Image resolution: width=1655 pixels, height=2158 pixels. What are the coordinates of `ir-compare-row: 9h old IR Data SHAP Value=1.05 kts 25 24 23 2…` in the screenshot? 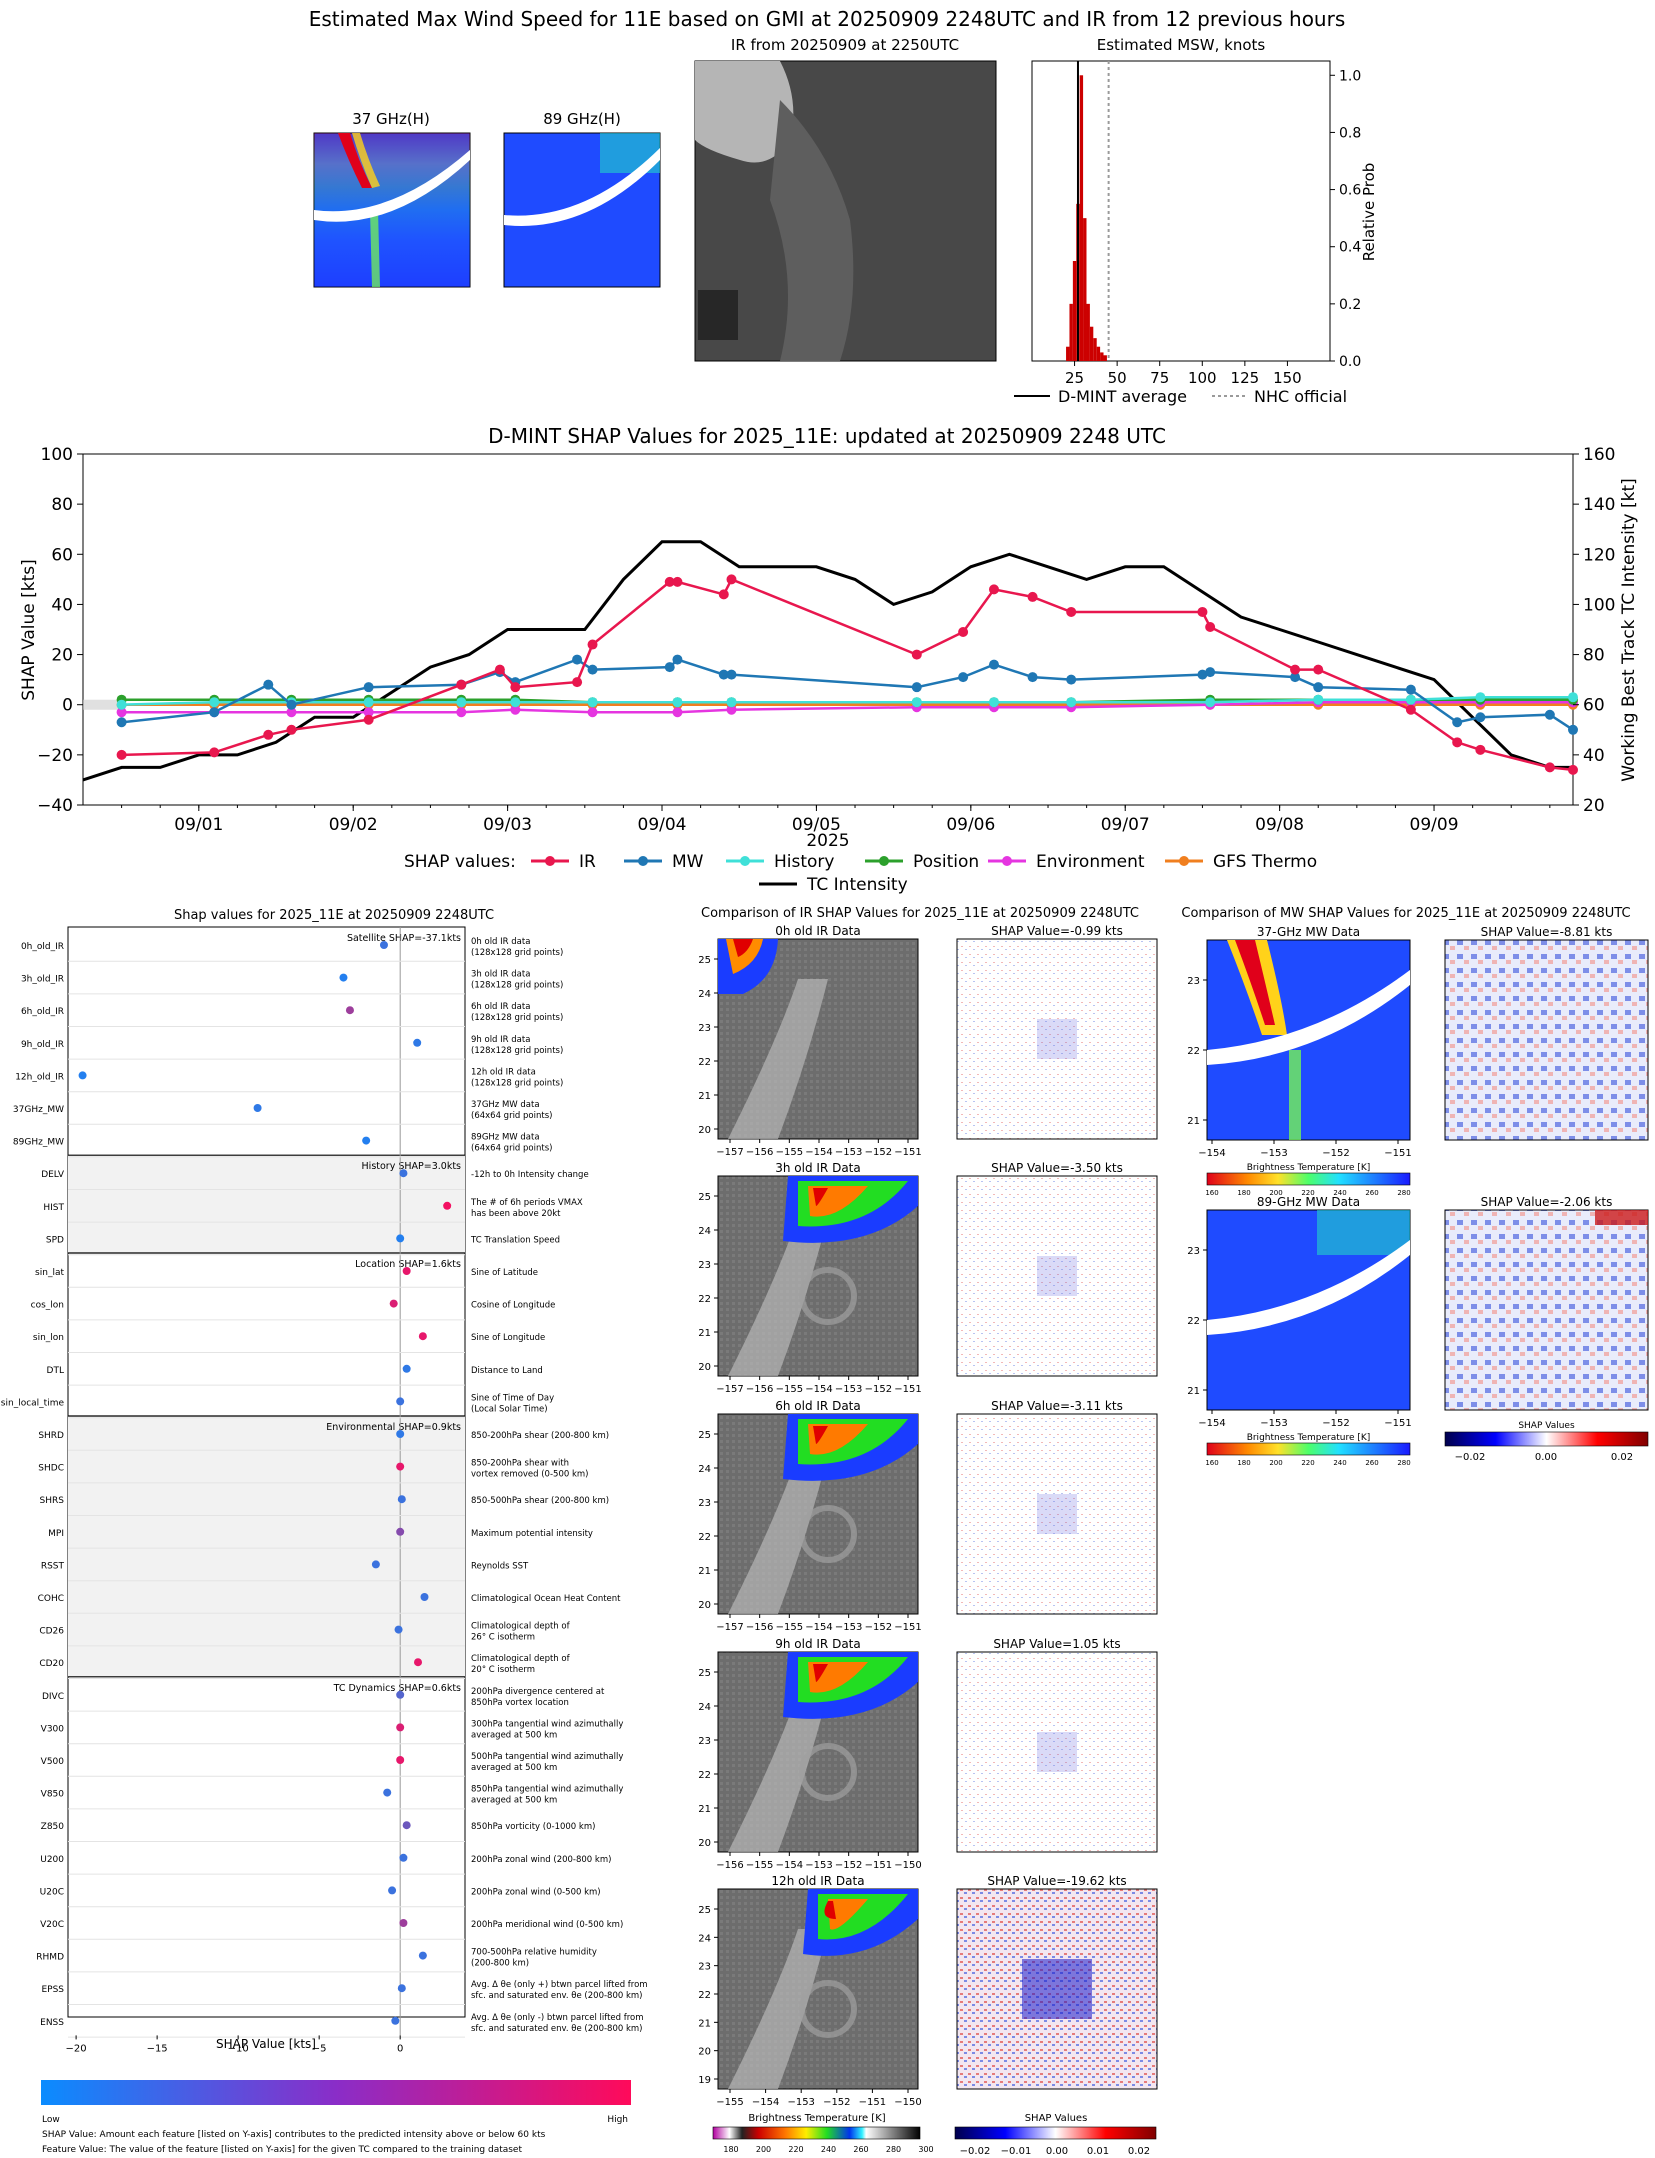 It's located at (928, 1754).